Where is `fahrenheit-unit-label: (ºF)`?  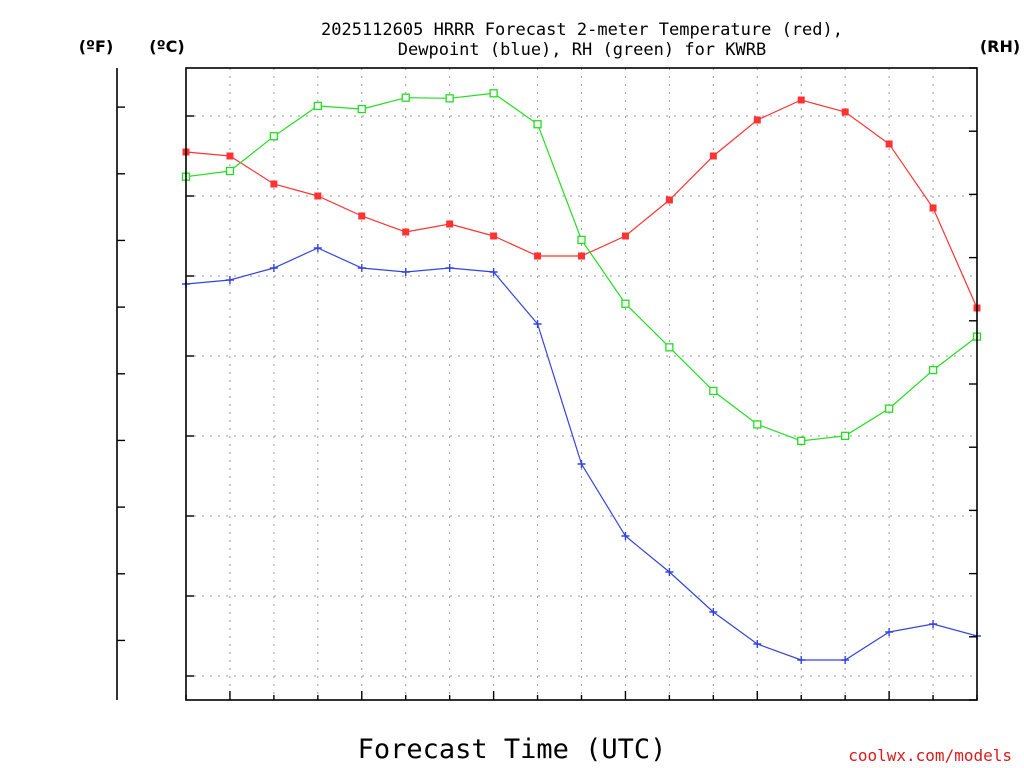
fahrenheit-unit-label: (ºF) is located at coordinates (96, 46).